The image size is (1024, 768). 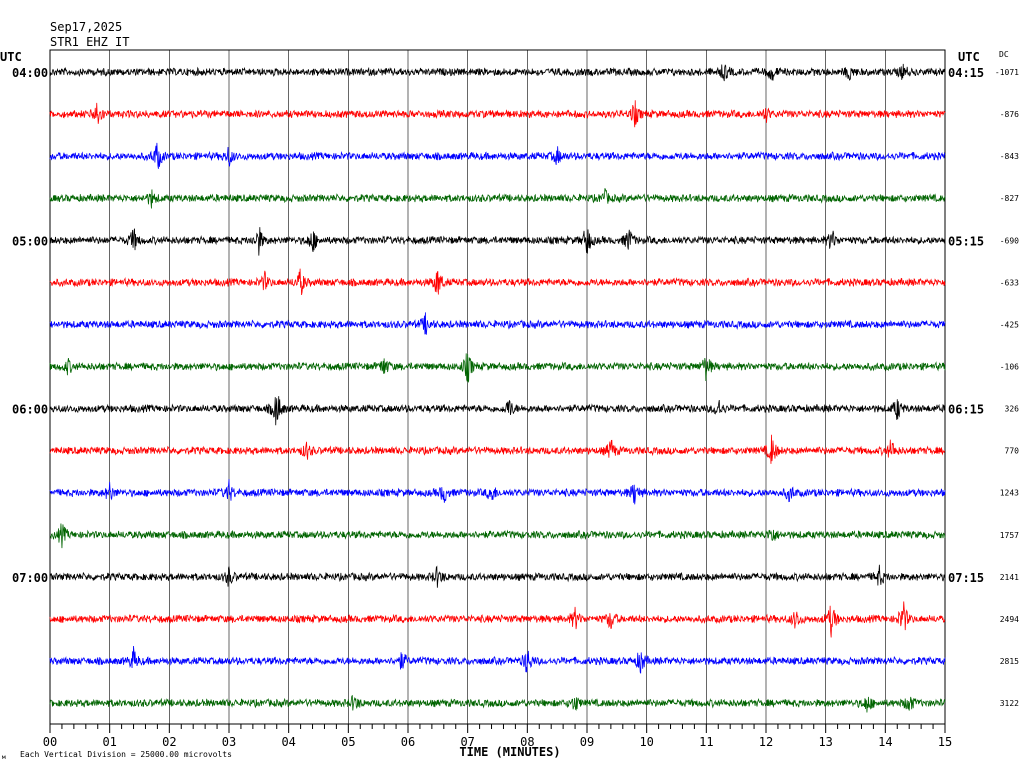 I want to click on dc-offset-label: 3122, so click(x=1009, y=703).